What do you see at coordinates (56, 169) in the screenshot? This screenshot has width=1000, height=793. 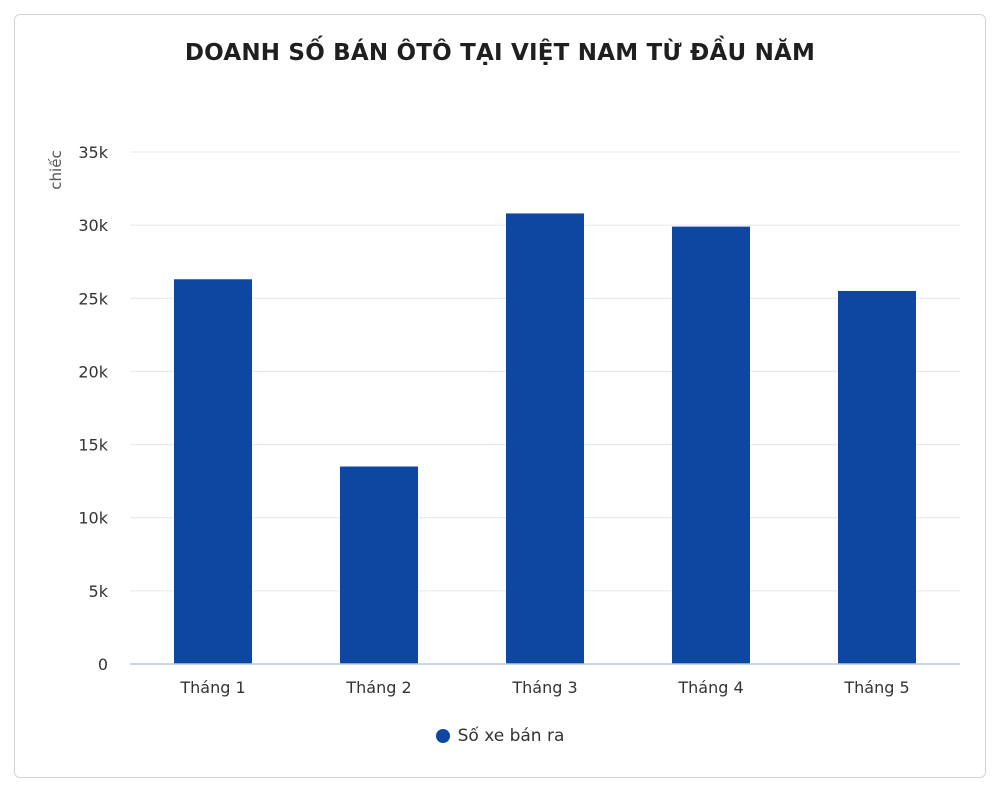 I see `y-axis-label: chiếc` at bounding box center [56, 169].